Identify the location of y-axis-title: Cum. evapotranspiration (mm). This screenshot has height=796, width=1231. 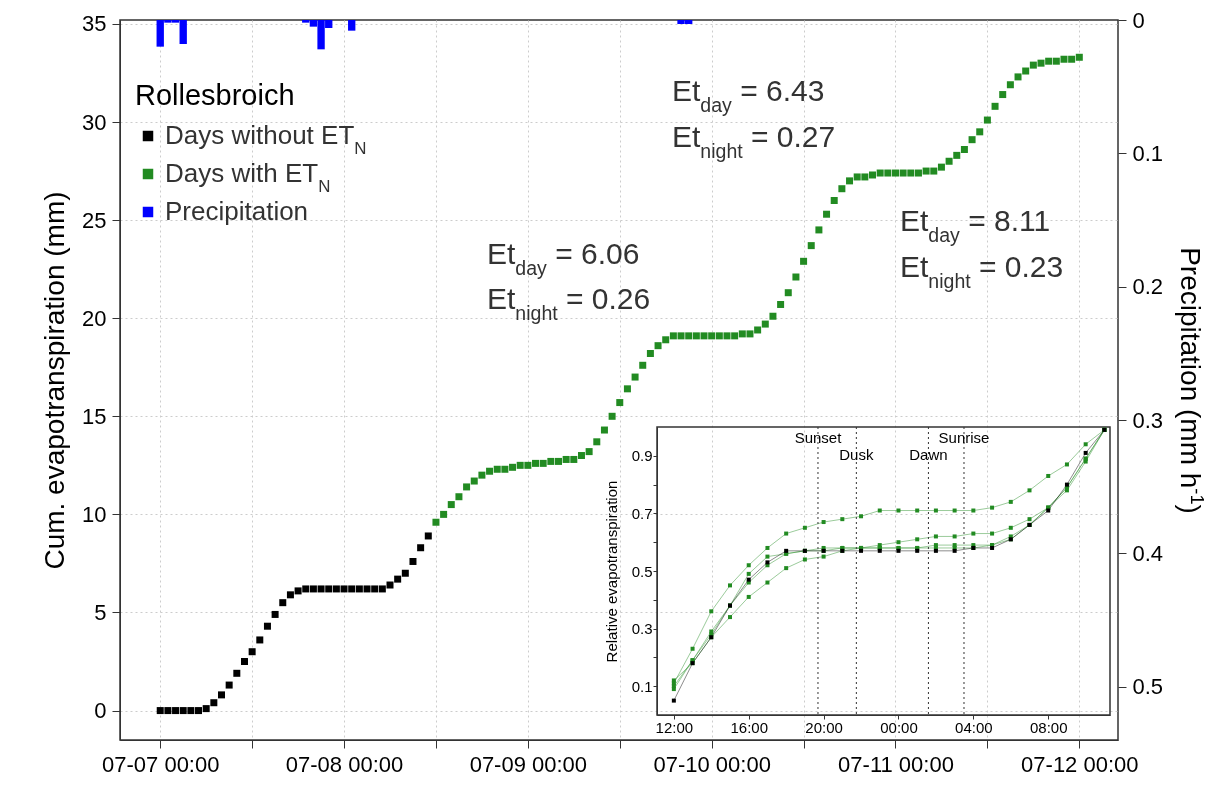
(55, 380).